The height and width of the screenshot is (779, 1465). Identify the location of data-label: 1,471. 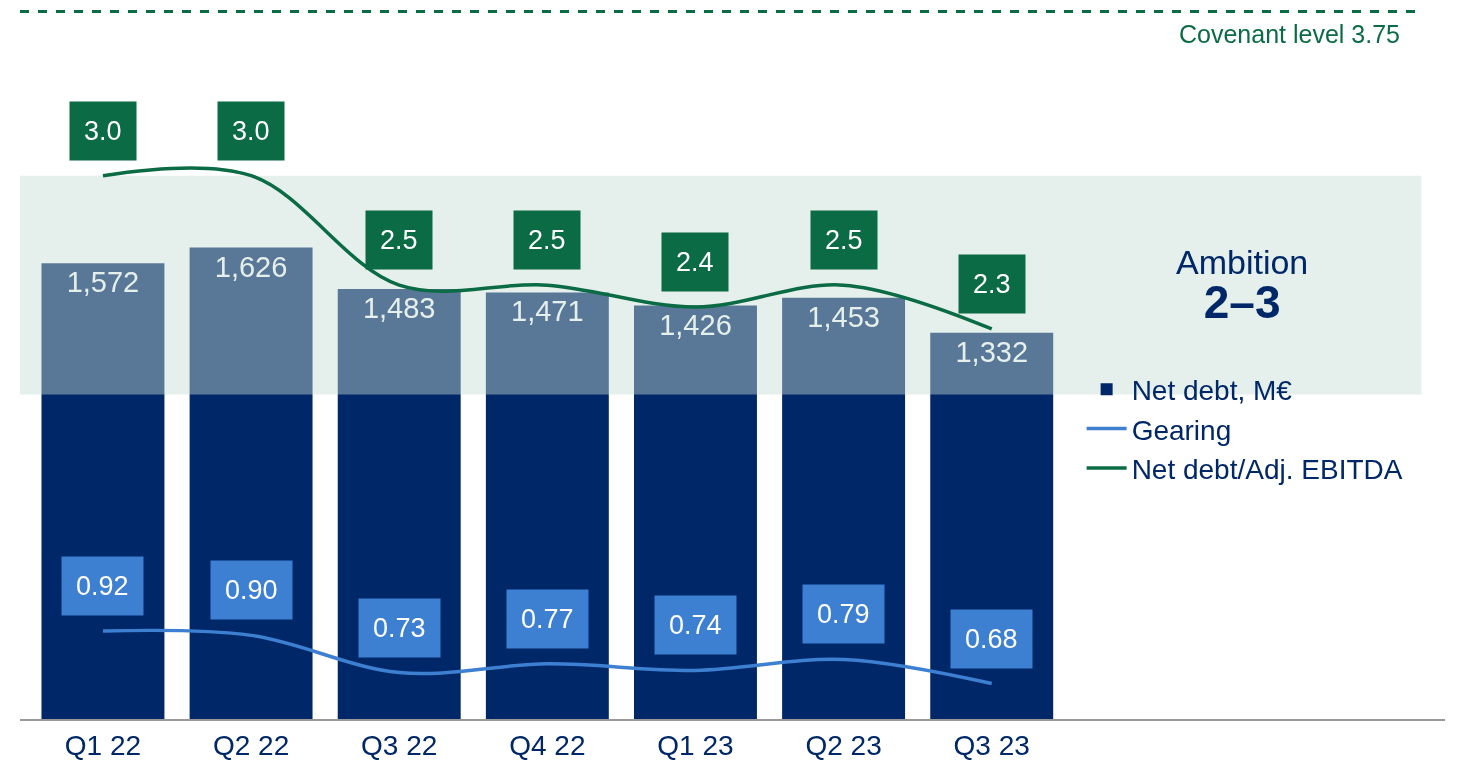
(547, 311).